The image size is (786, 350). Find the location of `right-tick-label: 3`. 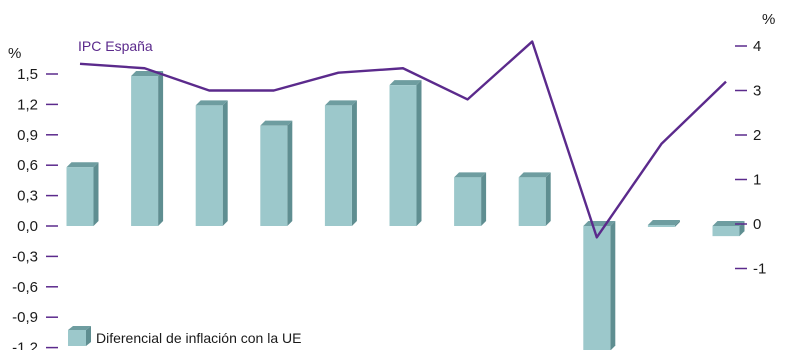

right-tick-label: 3 is located at coordinates (757, 91).